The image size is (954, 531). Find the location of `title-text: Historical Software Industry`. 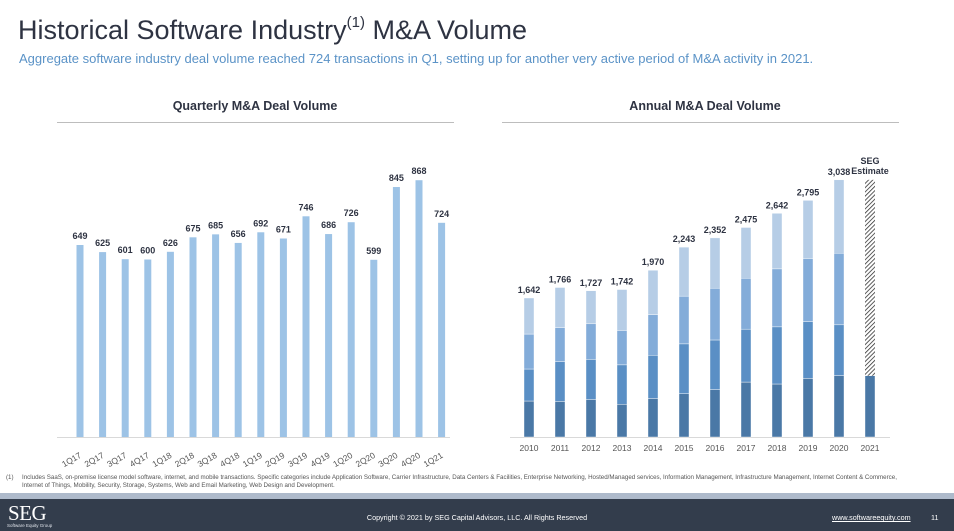

title-text: Historical Software Industry is located at coordinates (182, 30).